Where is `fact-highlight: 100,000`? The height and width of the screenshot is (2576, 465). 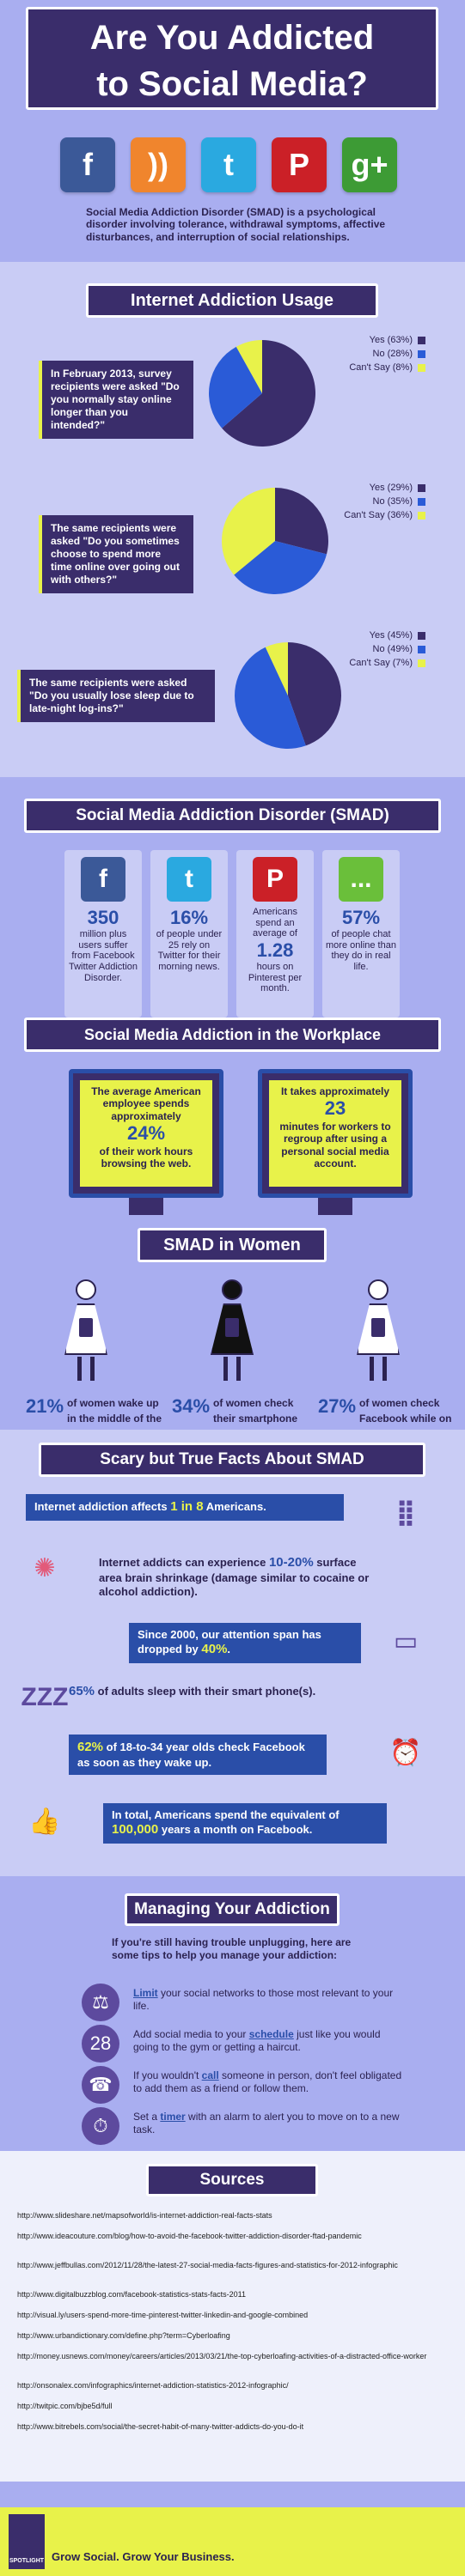
fact-highlight: 100,000 is located at coordinates (135, 1830).